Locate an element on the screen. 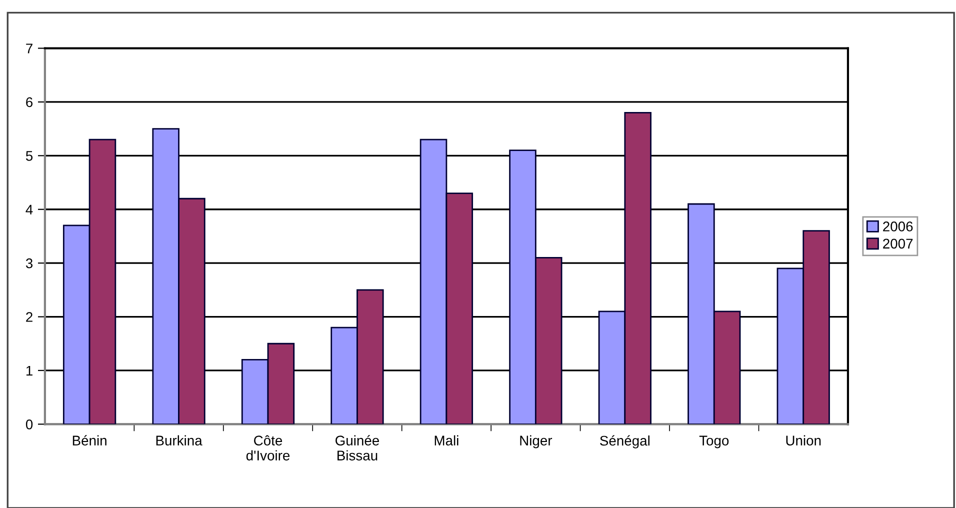 This screenshot has height=508, width=956. y-tick-label: 7 is located at coordinates (29, 49).